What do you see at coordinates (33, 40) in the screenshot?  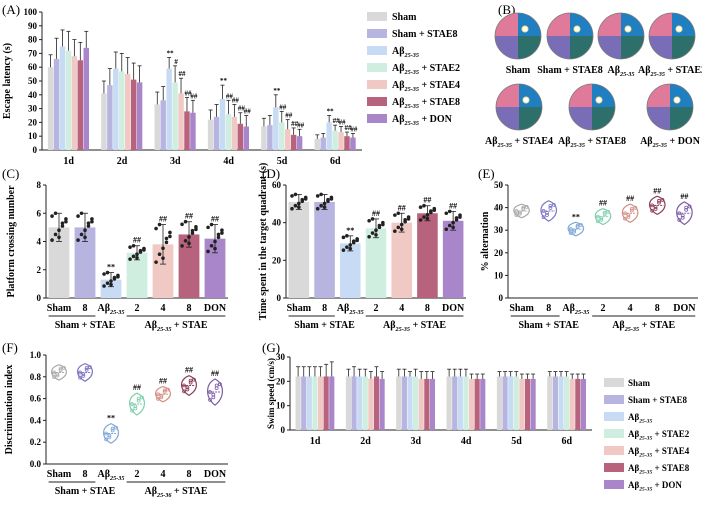 I see `panel-a-y-tick-label: 80` at bounding box center [33, 40].